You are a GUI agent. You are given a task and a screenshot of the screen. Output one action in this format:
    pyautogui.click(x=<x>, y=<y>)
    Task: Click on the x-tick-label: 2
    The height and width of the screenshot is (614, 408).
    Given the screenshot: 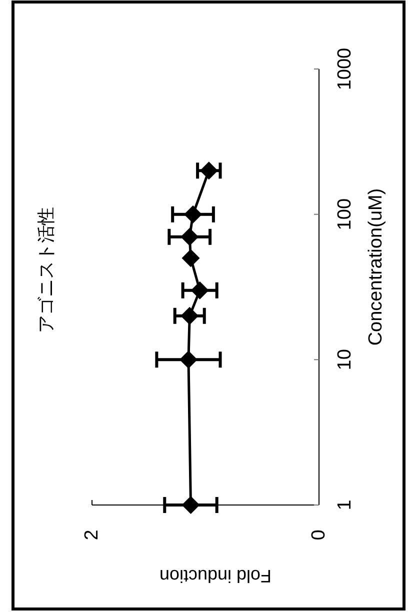 What is the action you would take?
    pyautogui.click(x=92, y=535)
    